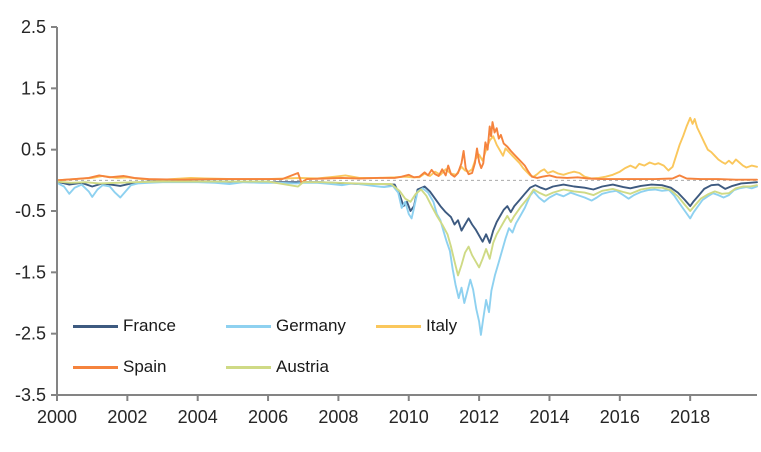 The width and height of the screenshot is (761, 452). What do you see at coordinates (407, 212) in the screenshot?
I see `series-line-france` at bounding box center [407, 212].